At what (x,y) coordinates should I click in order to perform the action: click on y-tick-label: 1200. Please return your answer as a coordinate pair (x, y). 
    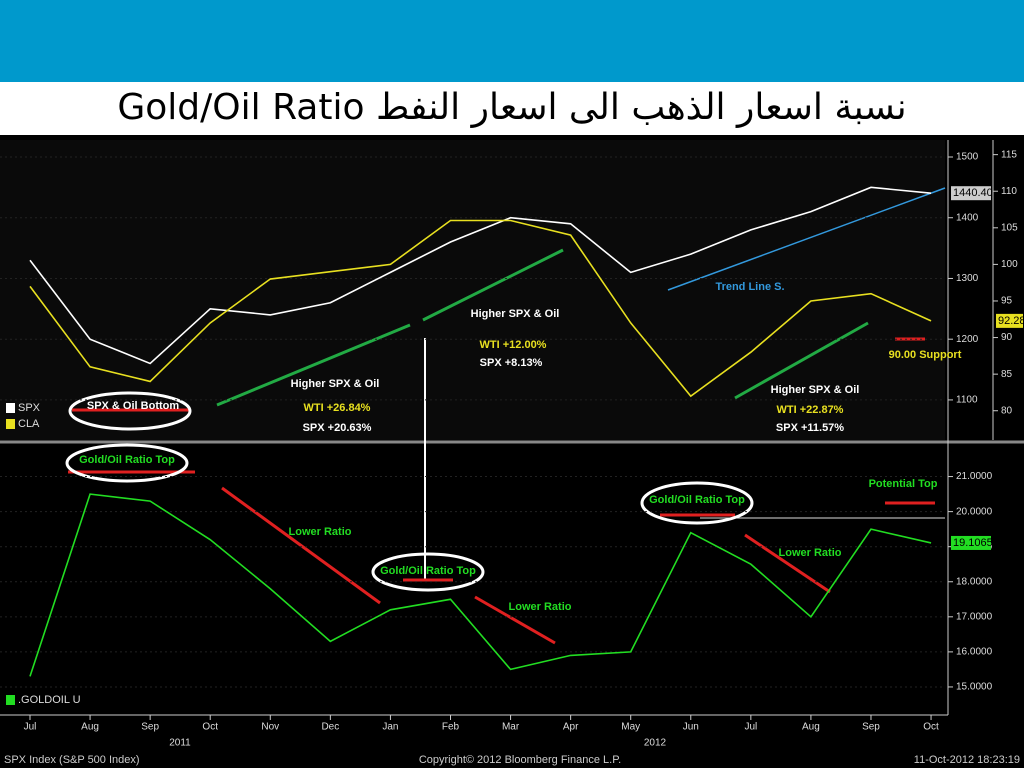
    Looking at the image, I should click on (967, 339).